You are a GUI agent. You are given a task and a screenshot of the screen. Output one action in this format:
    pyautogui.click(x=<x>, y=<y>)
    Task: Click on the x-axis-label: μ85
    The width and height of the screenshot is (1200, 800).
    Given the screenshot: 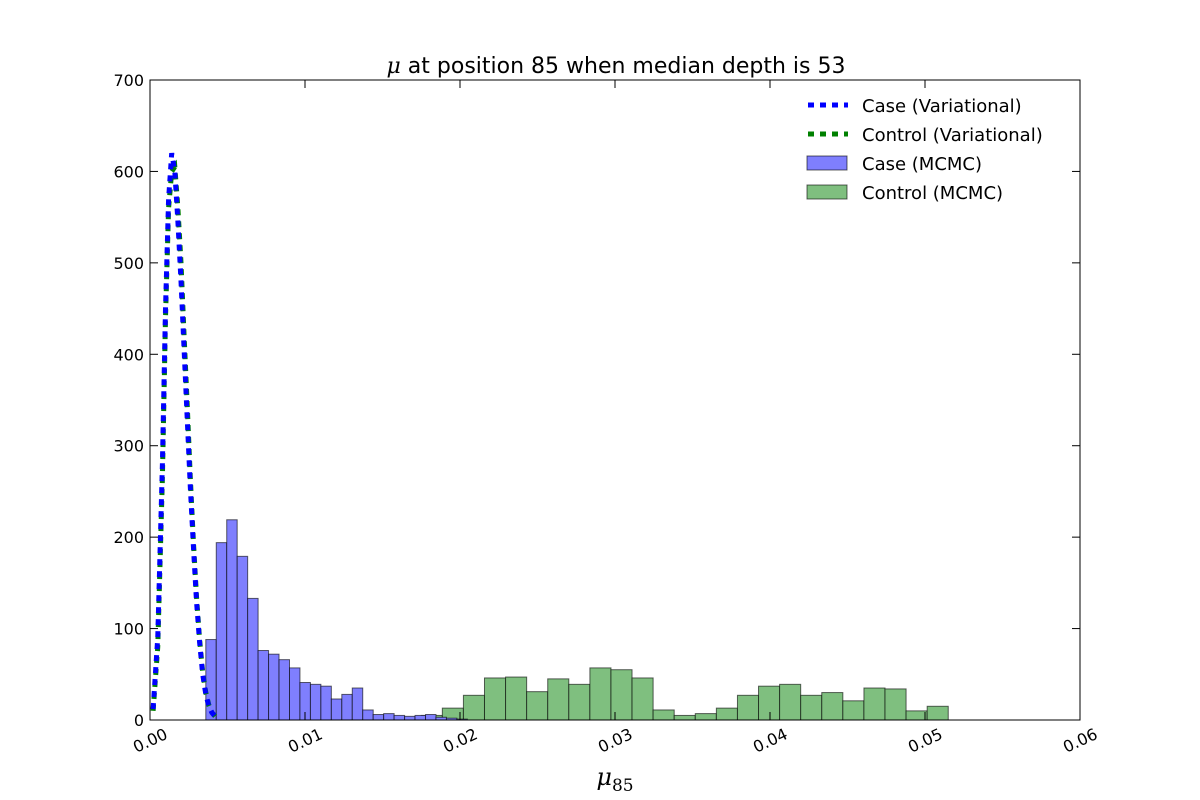 What is the action you would take?
    pyautogui.click(x=614, y=779)
    